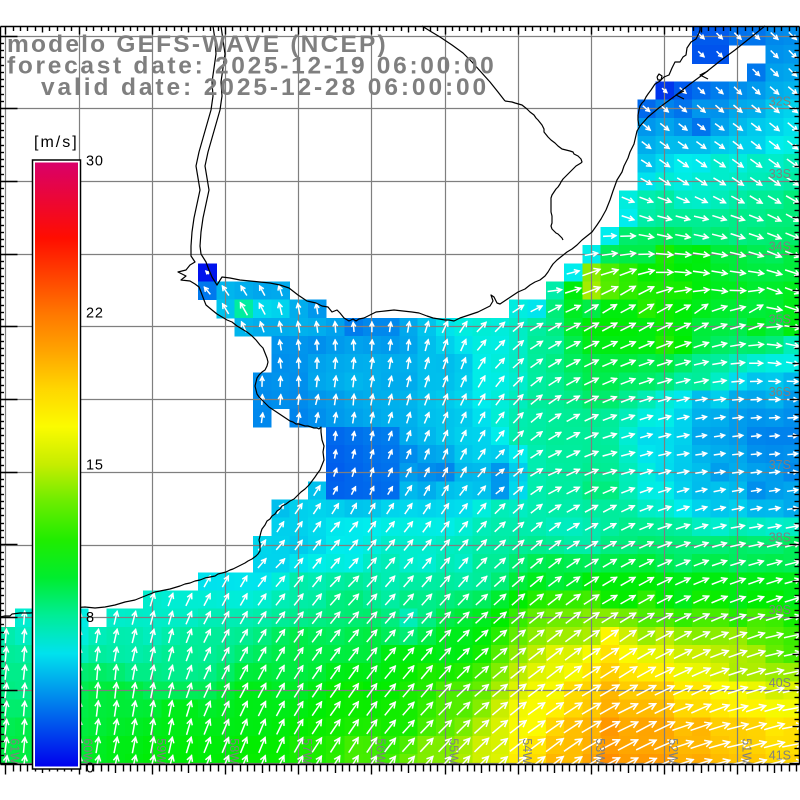 The image size is (800, 800). Describe the element at coordinates (780, 610) in the screenshot. I see `svg-text: 39S` at that location.